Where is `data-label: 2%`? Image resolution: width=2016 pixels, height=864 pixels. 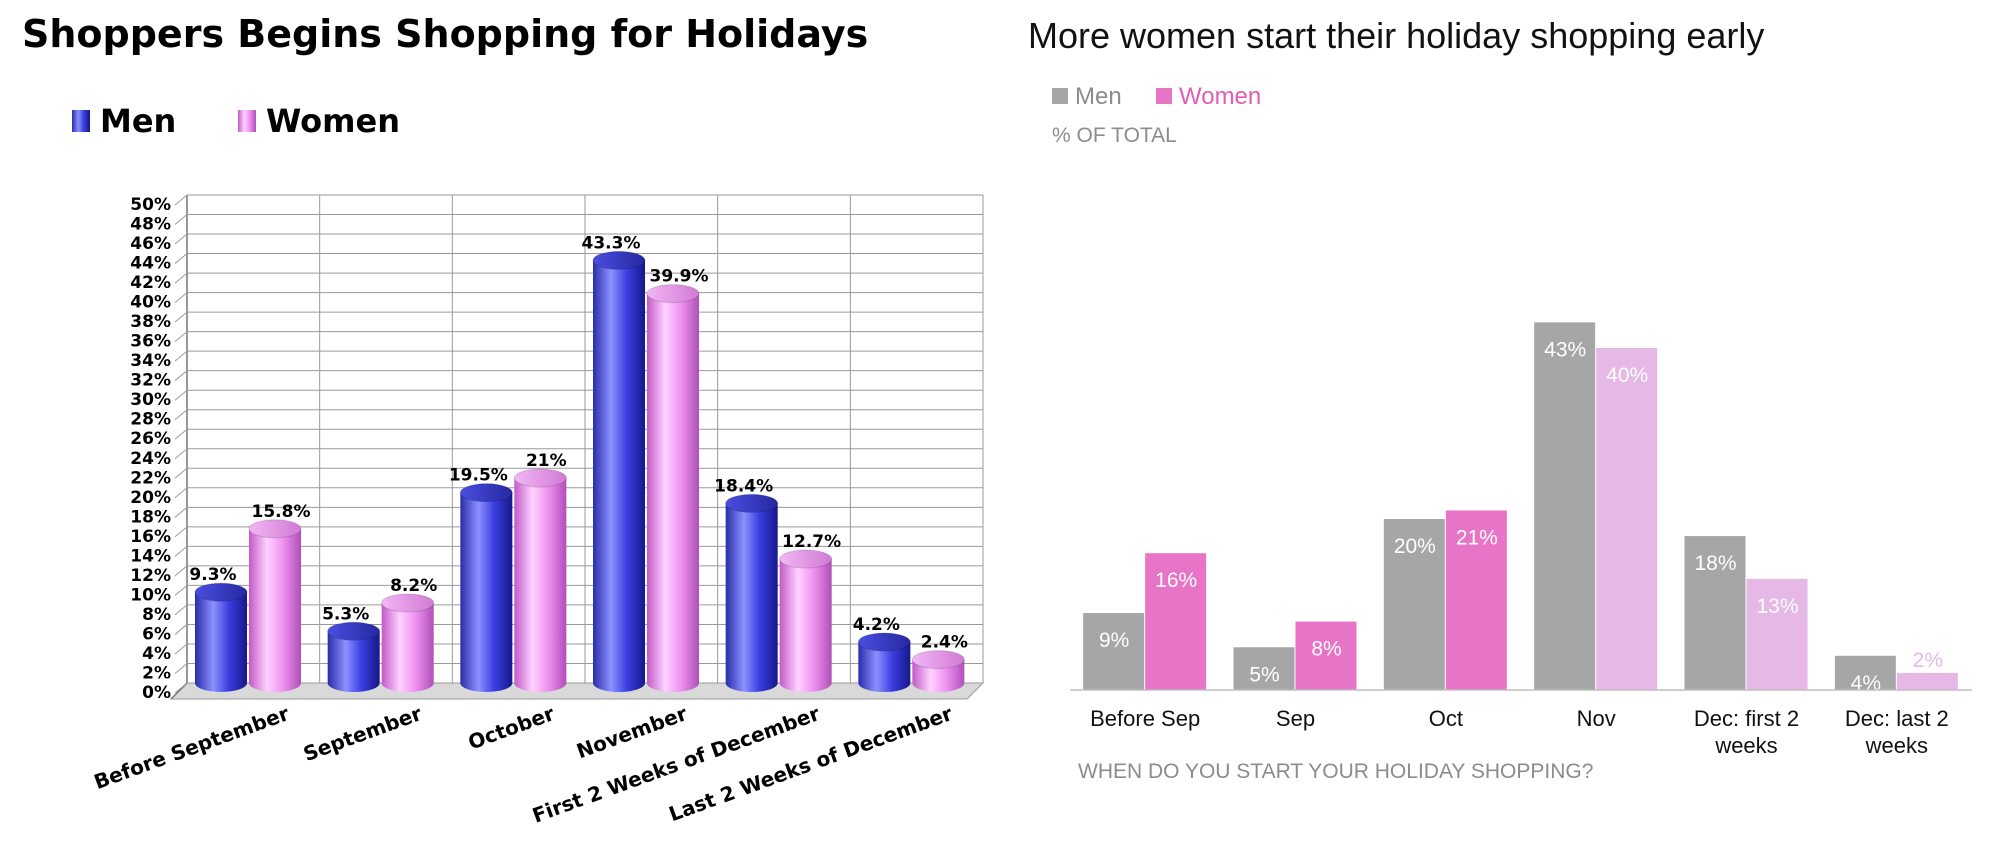 data-label: 2% is located at coordinates (1928, 660).